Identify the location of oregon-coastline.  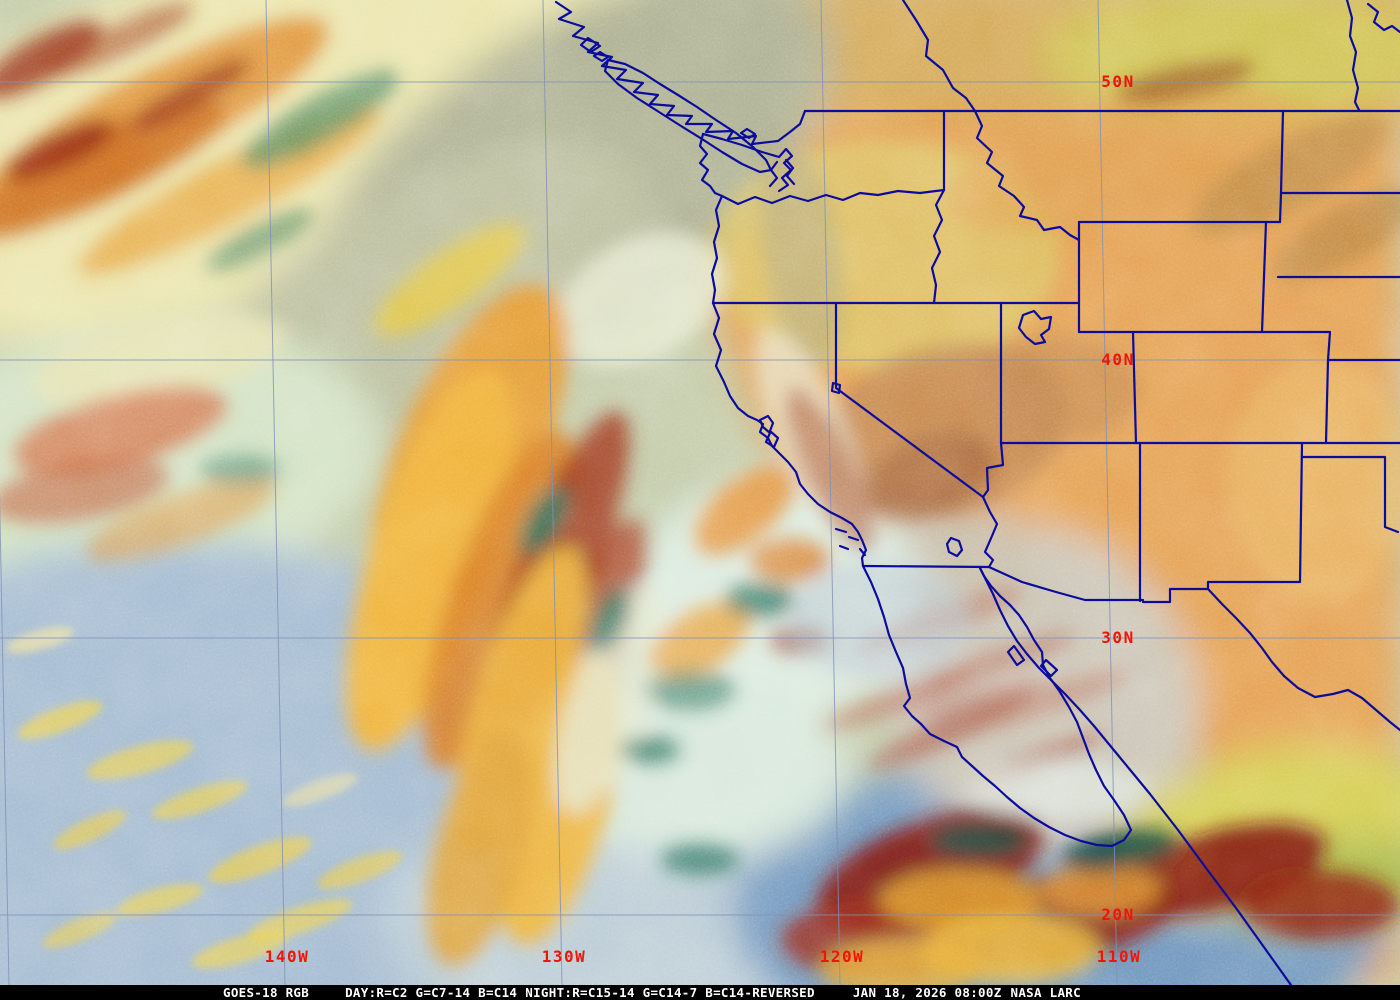
(717, 249).